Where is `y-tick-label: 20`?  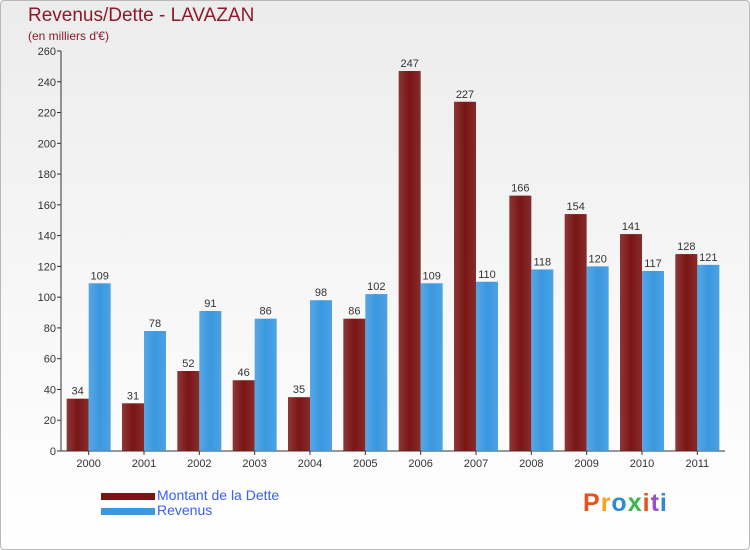
y-tick-label: 20 is located at coordinates (50, 421).